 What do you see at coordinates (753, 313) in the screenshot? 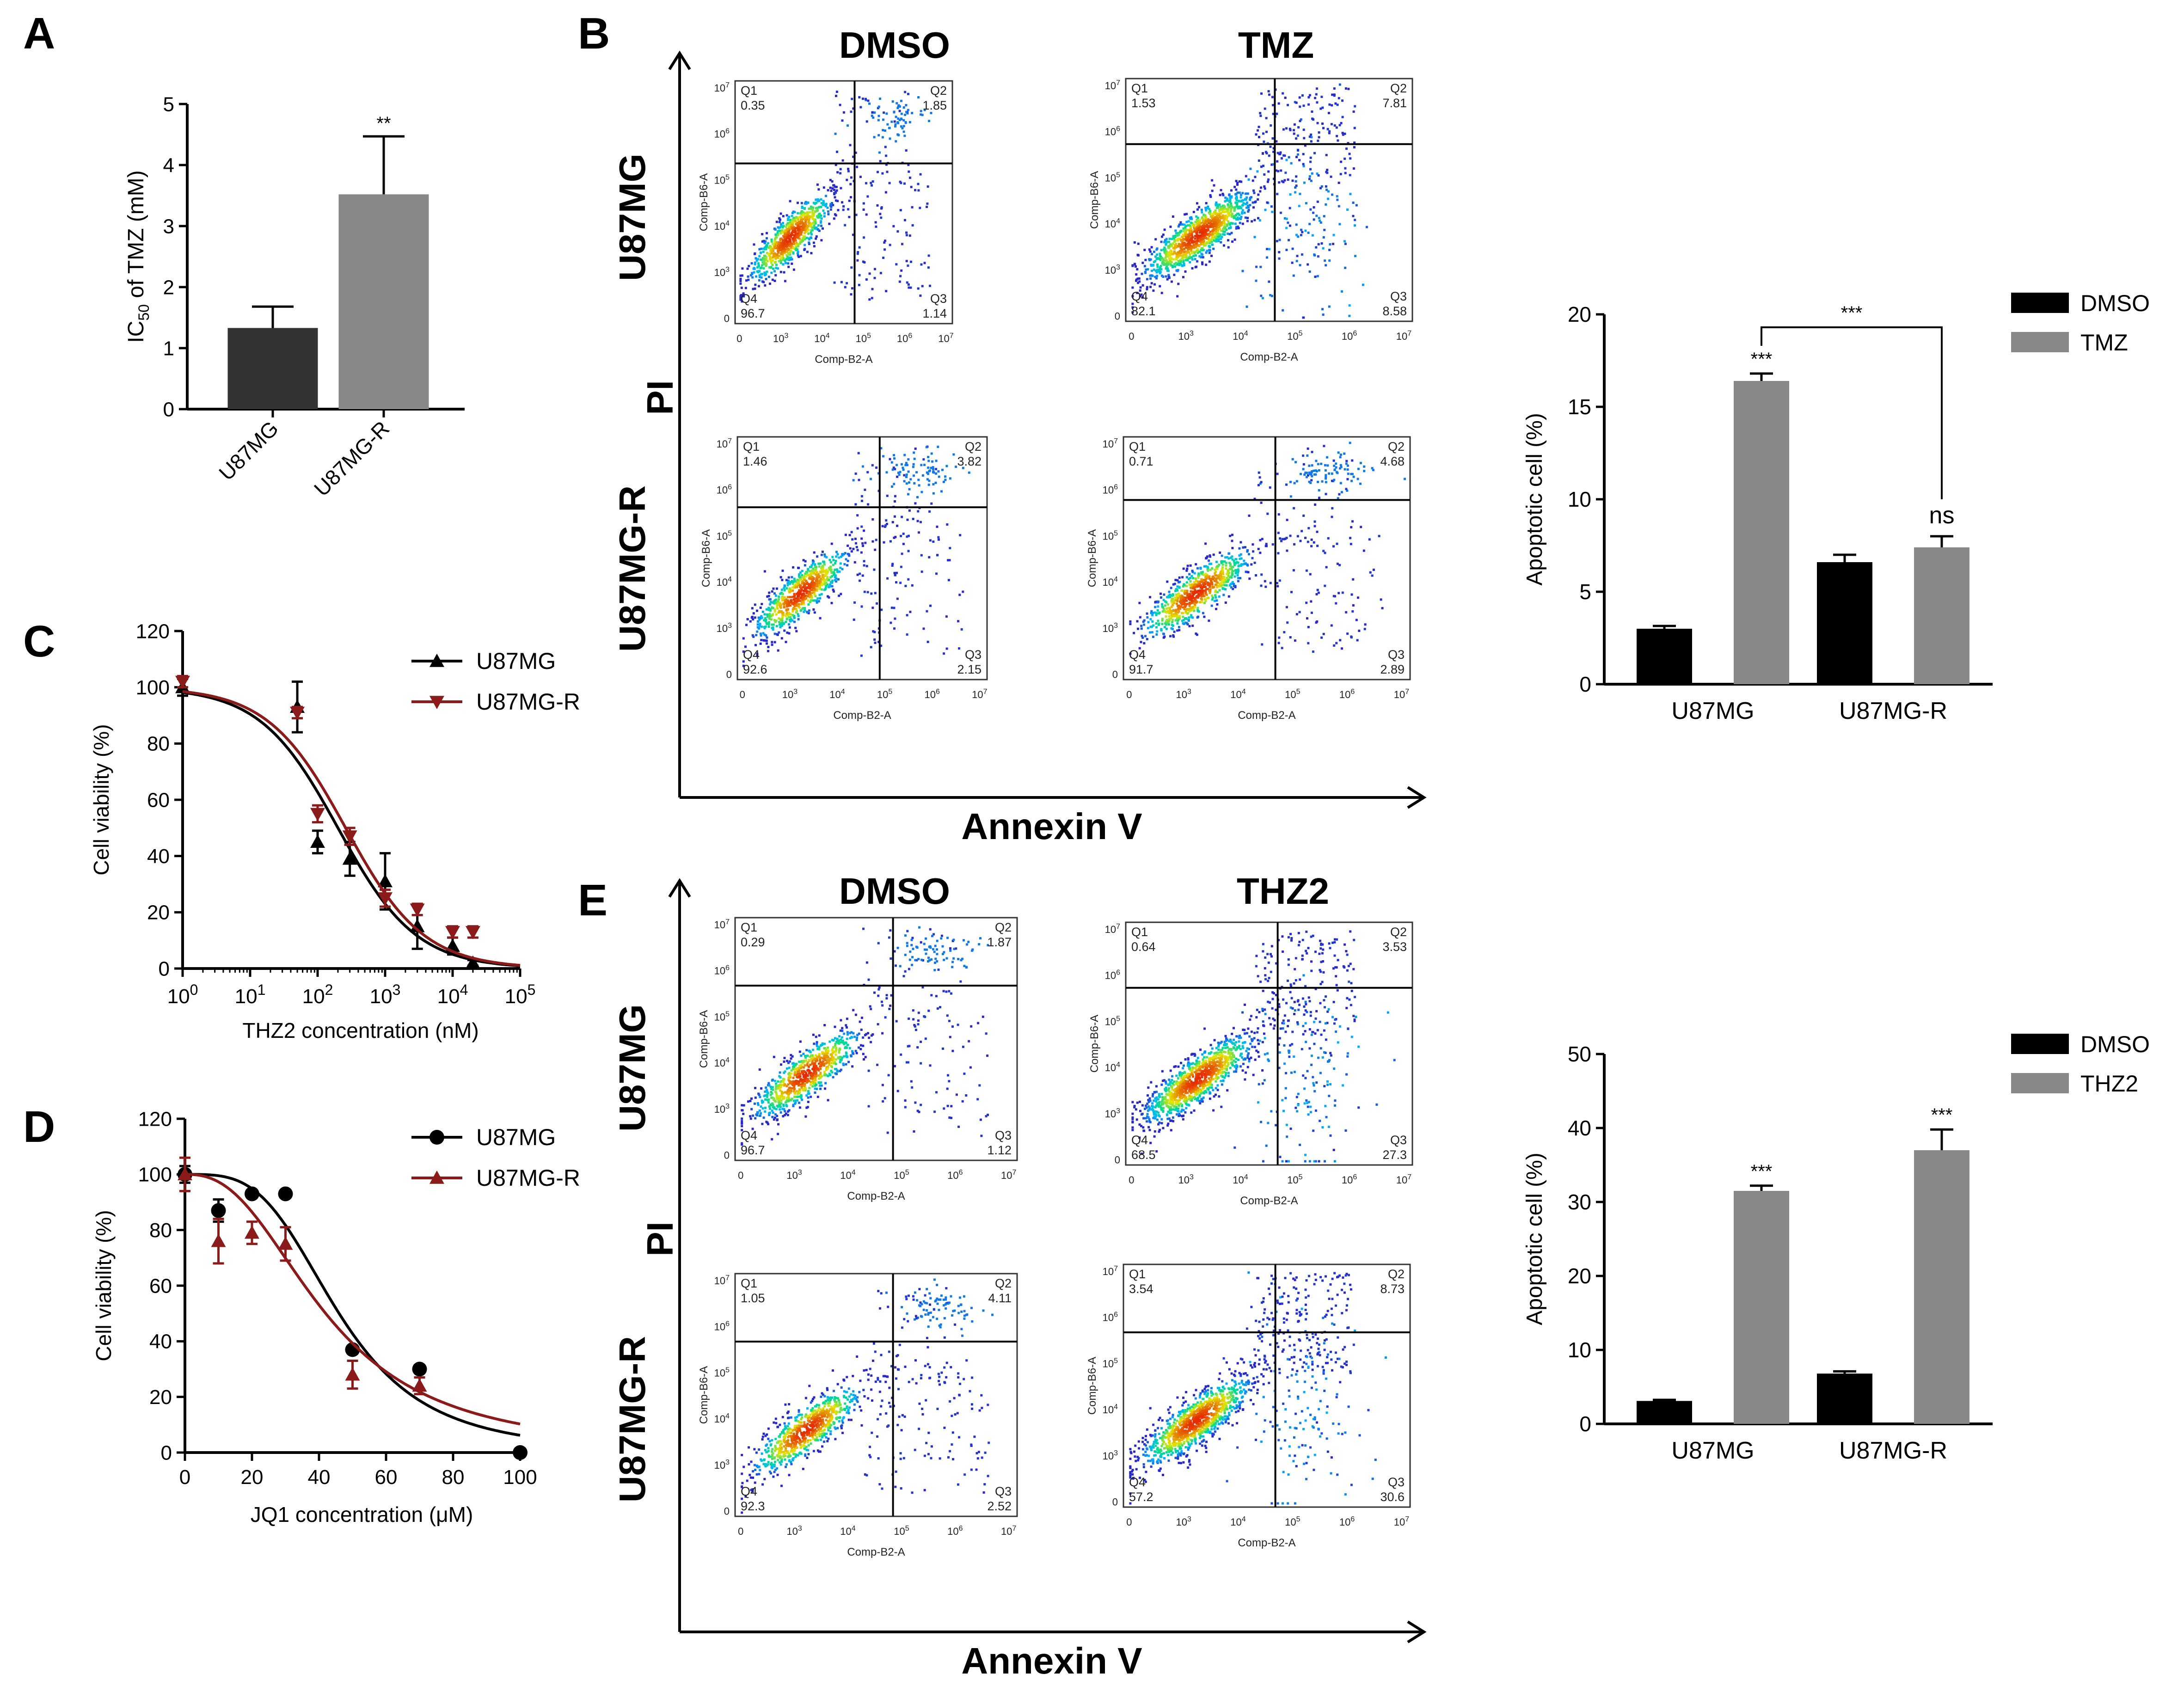
I see `quadrant-value-q4: 96.7` at bounding box center [753, 313].